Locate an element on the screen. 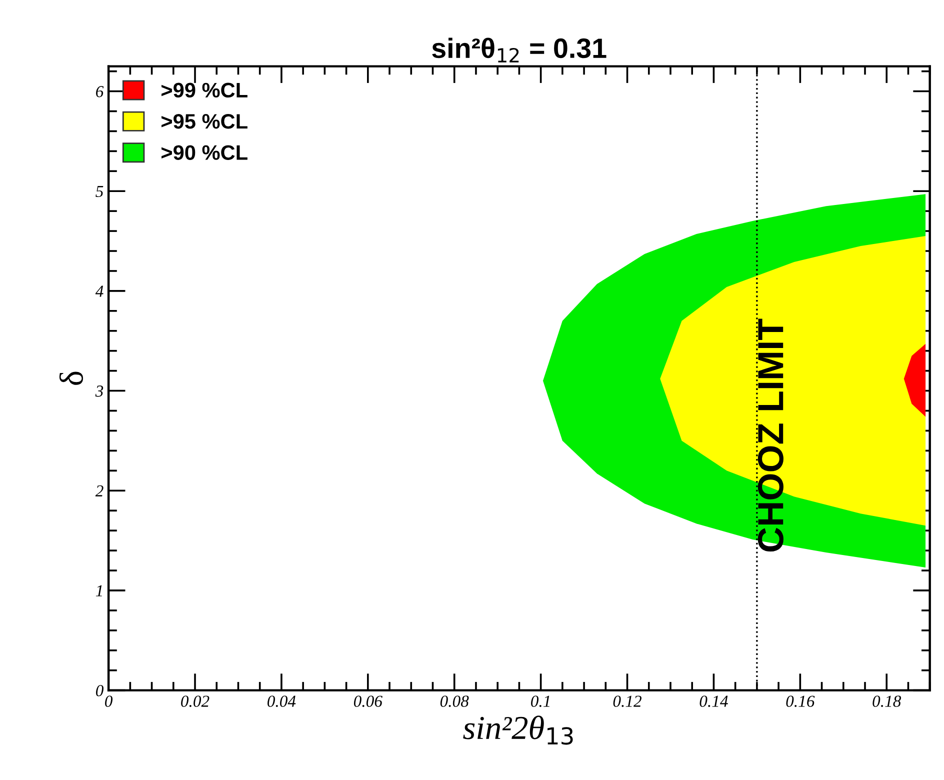  x-tick-label: 0.1 is located at coordinates (540, 701).